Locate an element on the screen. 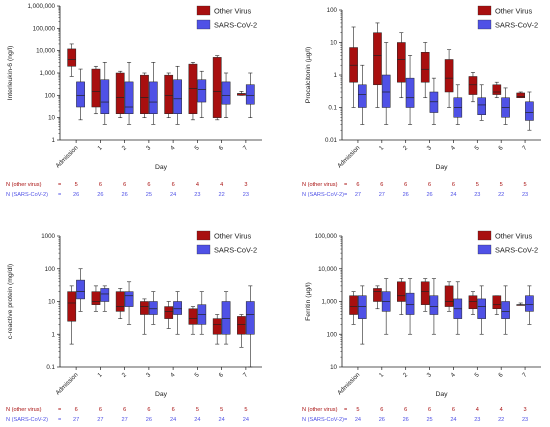 Image resolution: width=550 pixels, height=427 pixels. y-axis-title: Interleukin-6 (ng/l) is located at coordinates (10, 73).